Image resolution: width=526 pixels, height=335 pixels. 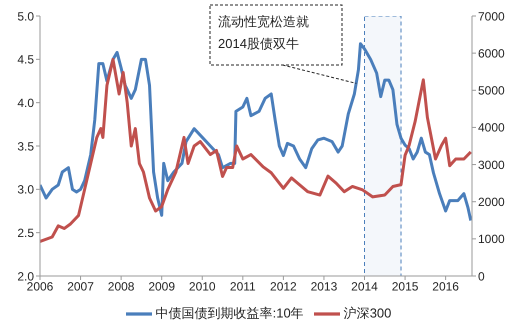 I want to click on x-tick-label: 2010, so click(x=202, y=287).